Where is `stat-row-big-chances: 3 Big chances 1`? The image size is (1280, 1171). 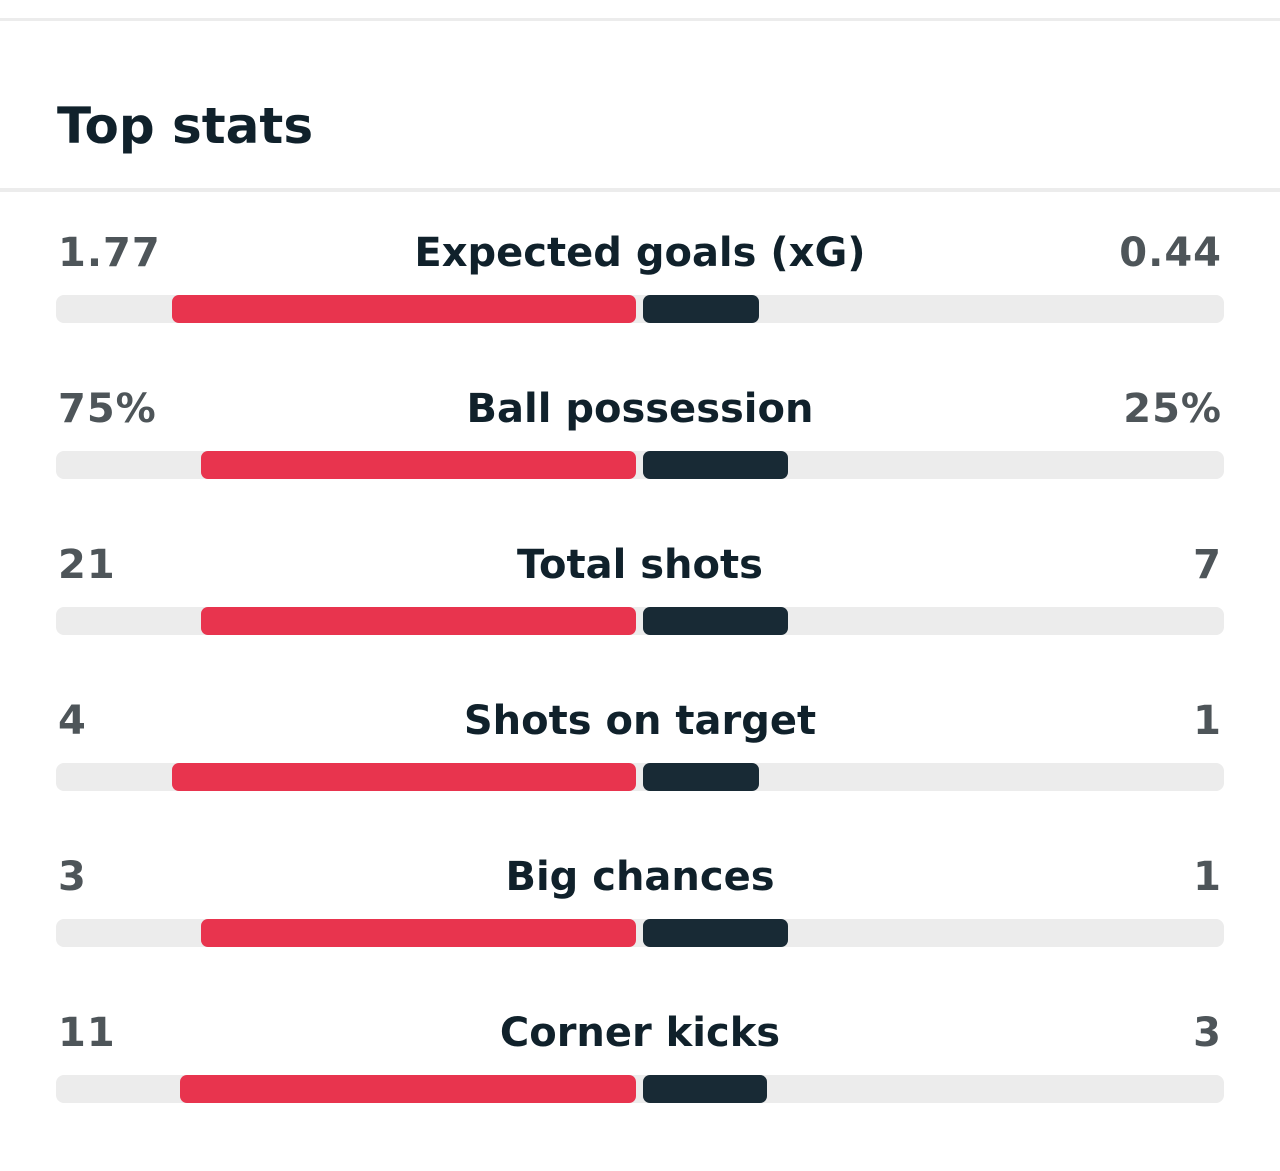 stat-row-big-chances: 3 Big chances 1 is located at coordinates (640, 920).